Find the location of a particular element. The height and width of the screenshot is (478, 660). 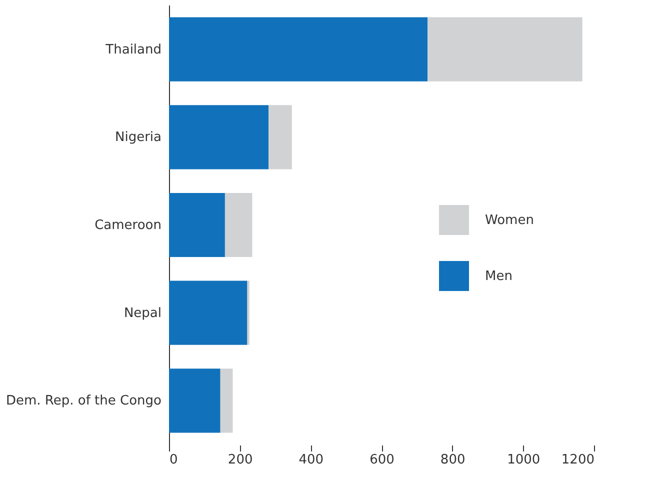

x-tick-label: 600 is located at coordinates (382, 460).